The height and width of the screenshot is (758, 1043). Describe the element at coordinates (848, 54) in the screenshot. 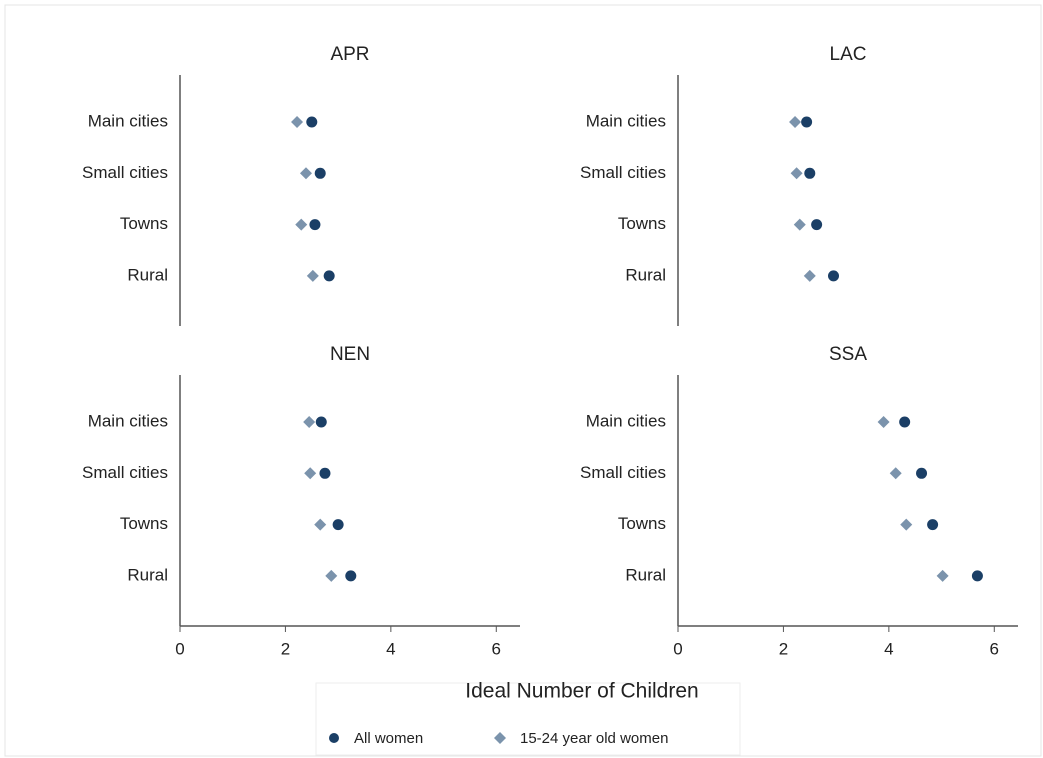

I see `panel-title: LAC` at that location.